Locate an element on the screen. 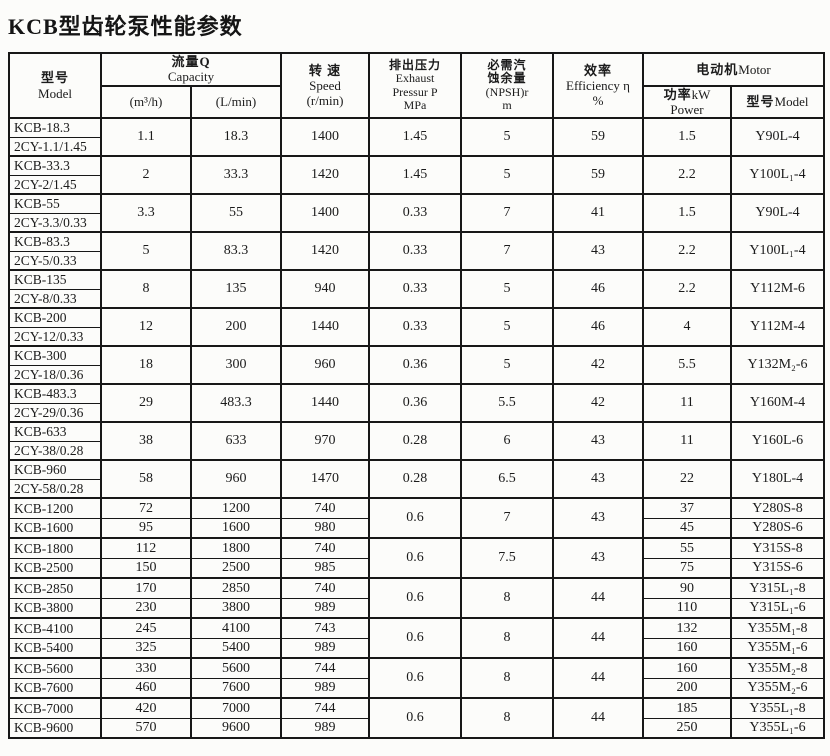  cell-capacity-m3h: 570 is located at coordinates (146, 728).